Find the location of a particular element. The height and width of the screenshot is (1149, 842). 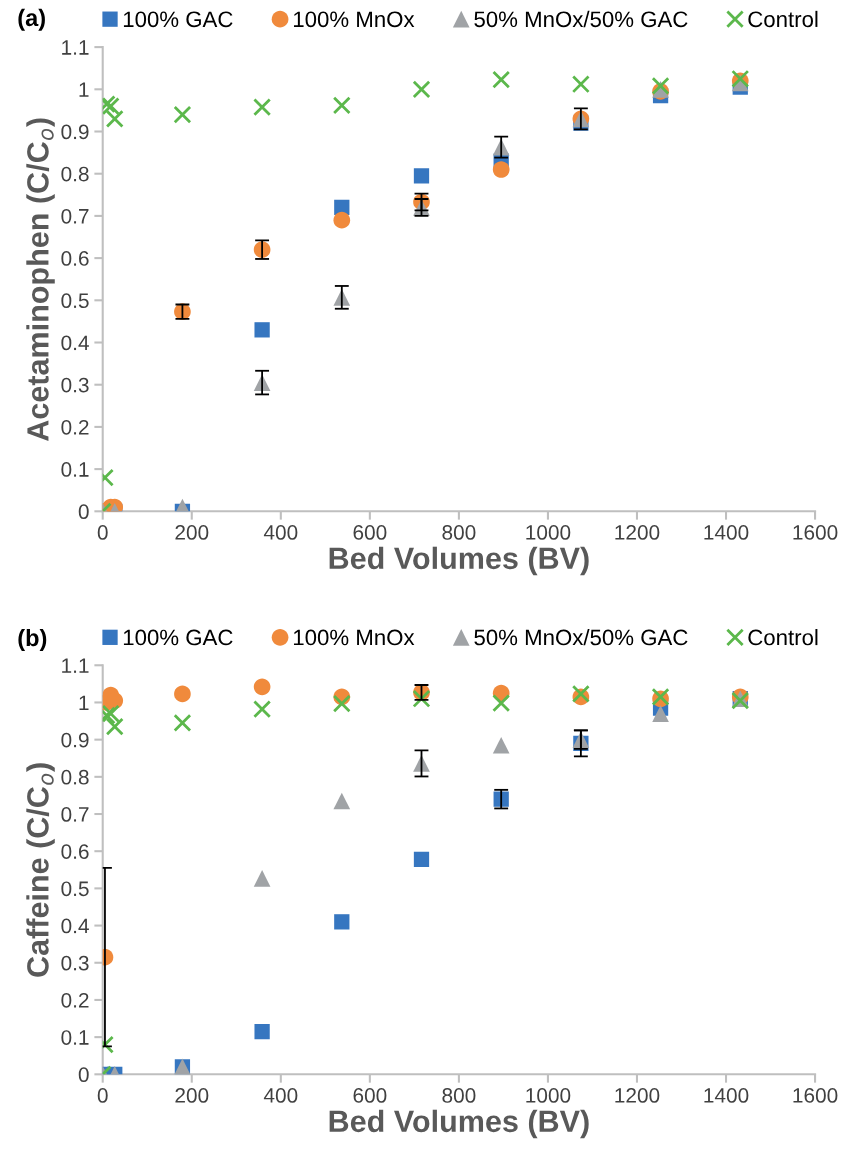

y-axis-title: Caffeine (C/C$_{o}$) is located at coordinates (40, 870).